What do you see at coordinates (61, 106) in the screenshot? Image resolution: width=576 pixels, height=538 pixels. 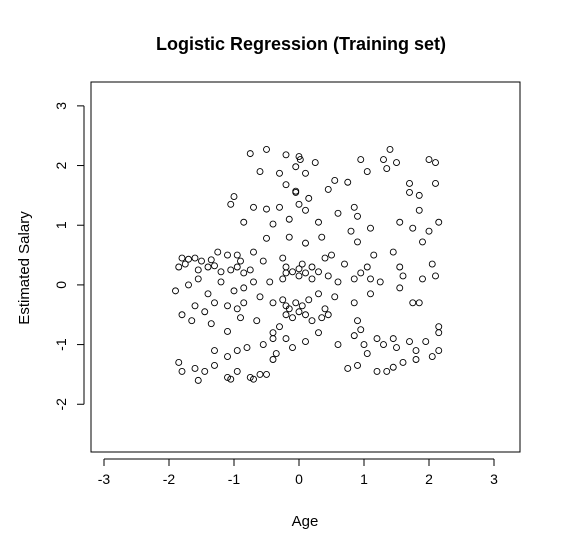 I see `y-tick-label: 3` at bounding box center [61, 106].